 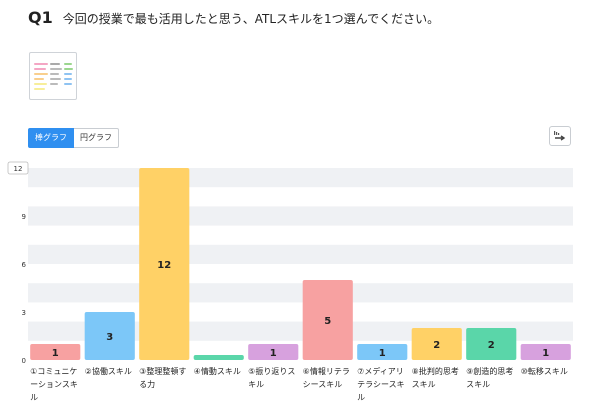 What do you see at coordinates (544, 371) in the screenshot?
I see `category-label: ⑩転移スキル` at bounding box center [544, 371].